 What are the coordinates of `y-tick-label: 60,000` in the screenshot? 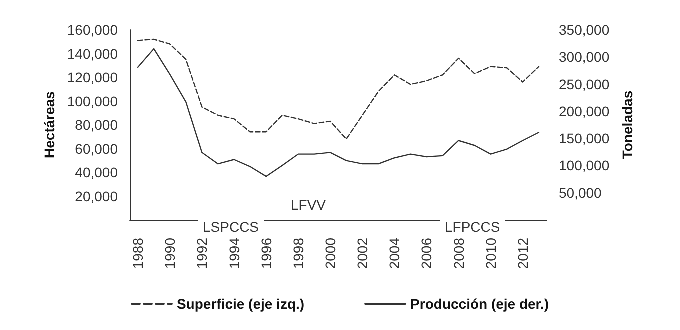 It's located at (96, 148).